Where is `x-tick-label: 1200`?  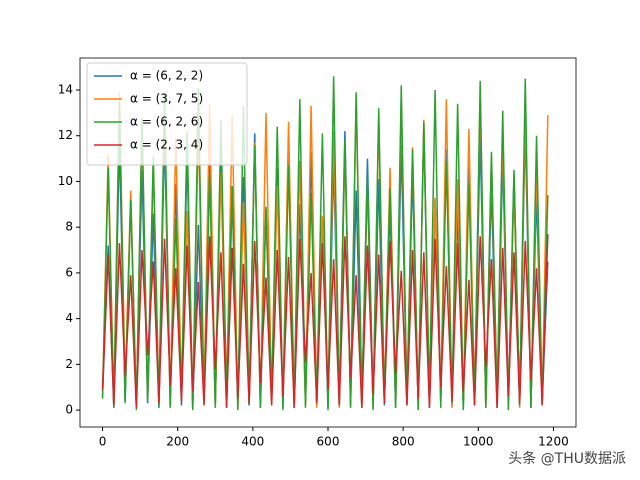
x-tick-label: 1200 is located at coordinates (553, 442).